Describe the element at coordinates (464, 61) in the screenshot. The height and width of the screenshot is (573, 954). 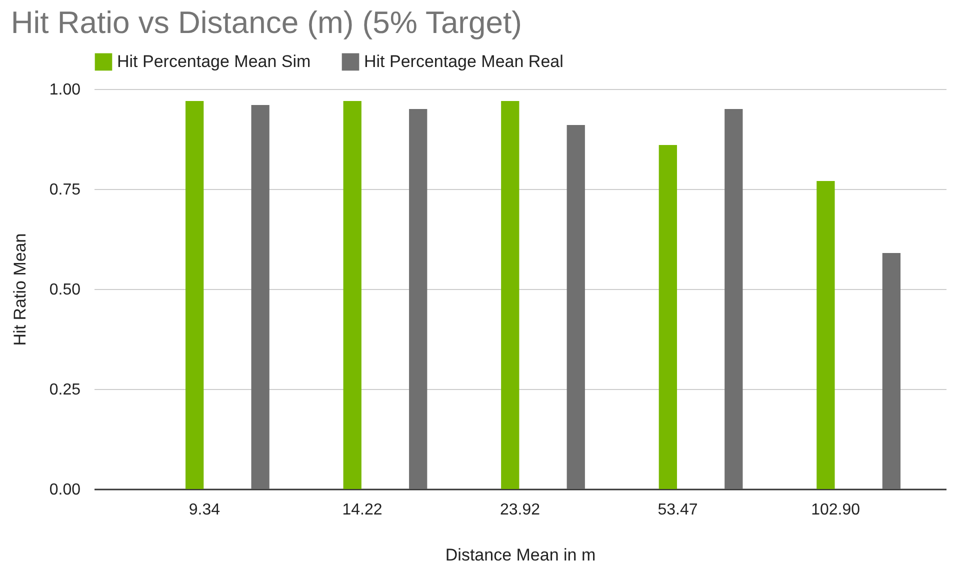
I see `legend-label: Hit Percentage Mean Real` at that location.